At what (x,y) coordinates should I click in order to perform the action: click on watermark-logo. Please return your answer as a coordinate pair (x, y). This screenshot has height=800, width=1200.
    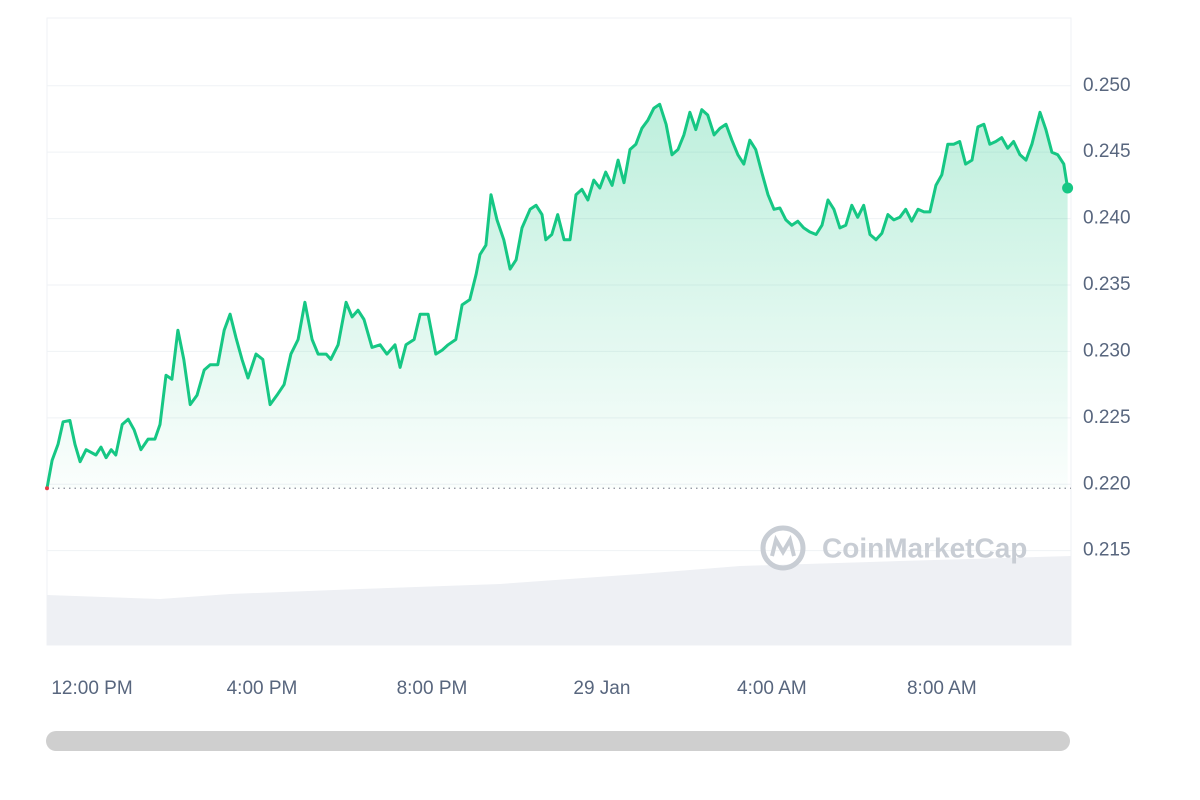
    Looking at the image, I should click on (783, 548).